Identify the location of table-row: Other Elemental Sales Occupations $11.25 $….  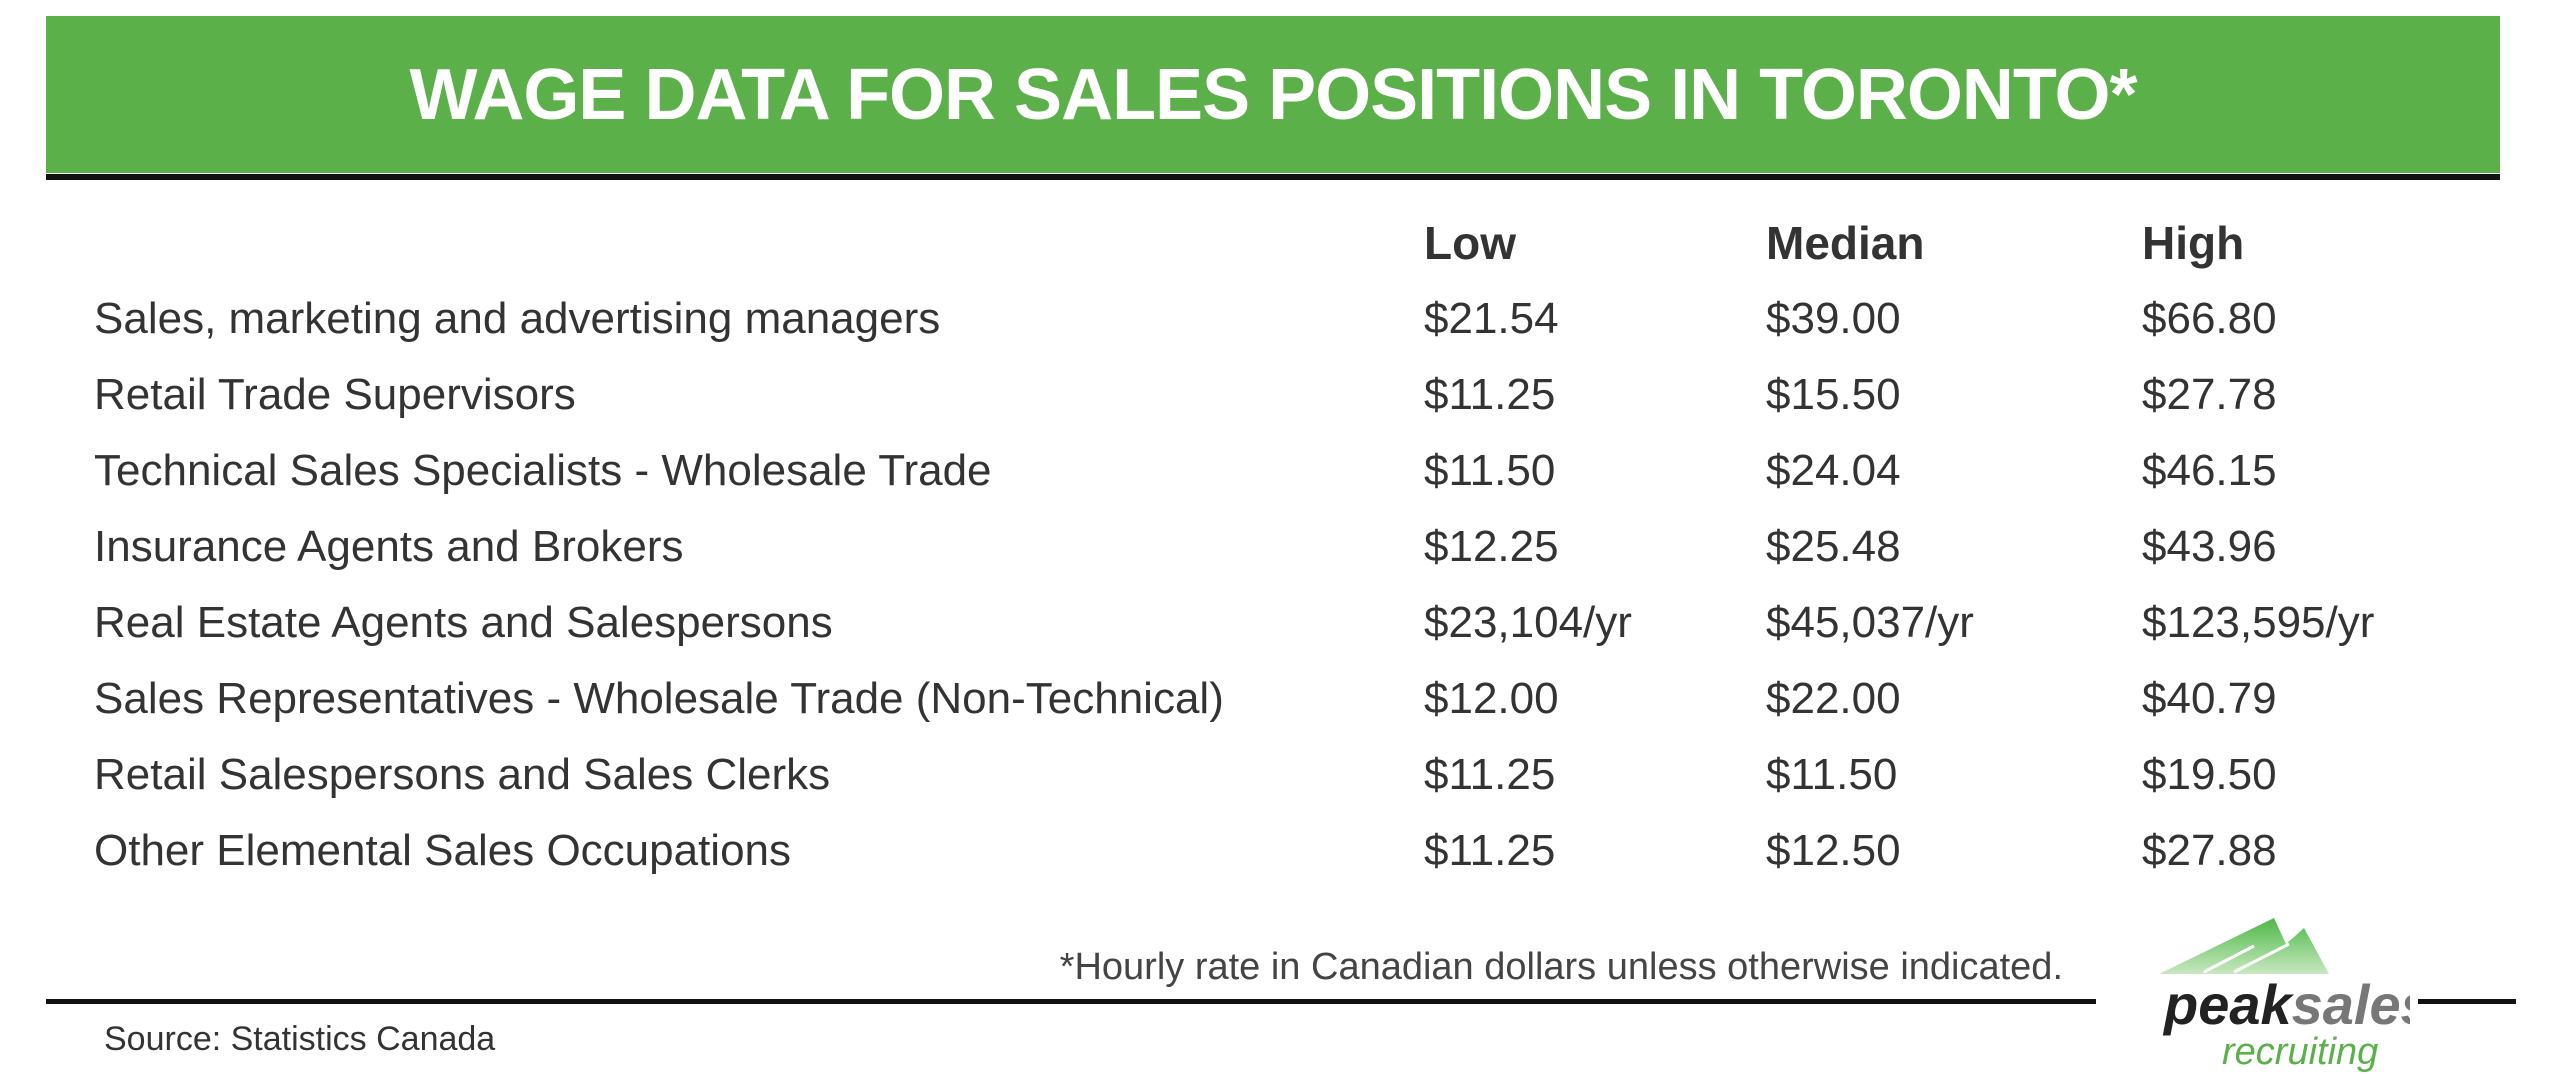
(1275, 864).